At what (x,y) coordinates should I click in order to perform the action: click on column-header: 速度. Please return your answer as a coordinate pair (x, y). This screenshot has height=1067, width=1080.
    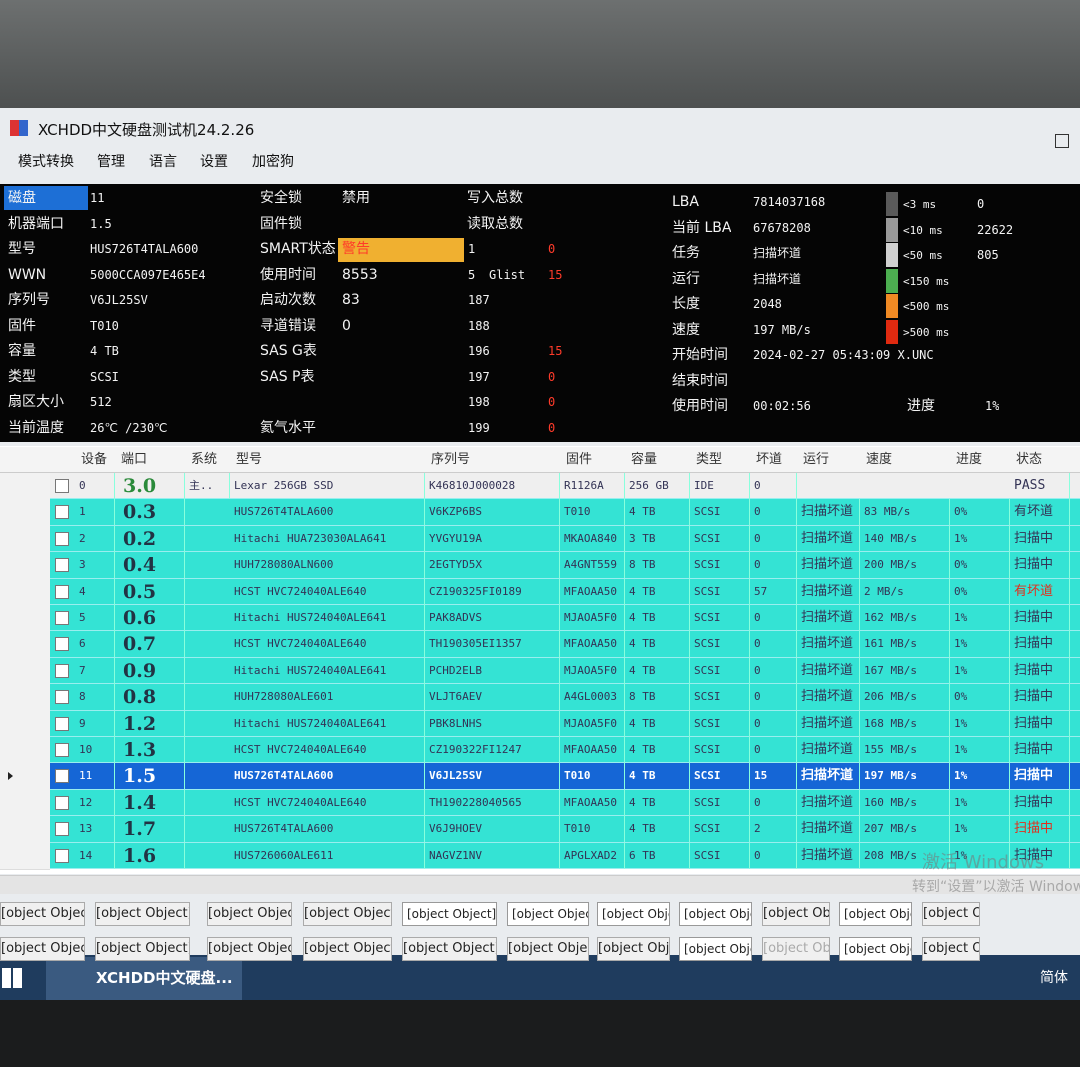
    Looking at the image, I should click on (879, 459).